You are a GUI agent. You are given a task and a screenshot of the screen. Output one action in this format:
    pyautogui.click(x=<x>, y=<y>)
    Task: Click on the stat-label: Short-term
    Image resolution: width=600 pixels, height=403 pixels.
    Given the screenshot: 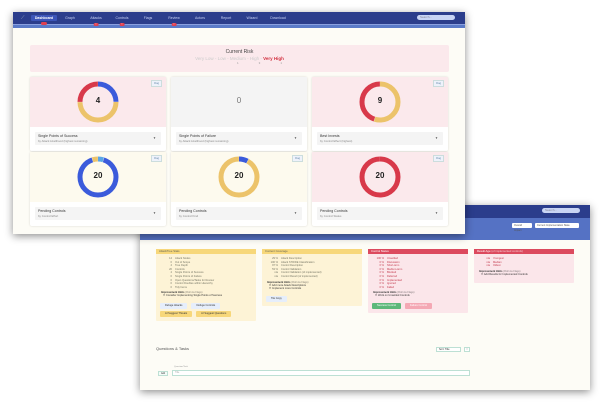 What is the action you would take?
    pyautogui.click(x=393, y=266)
    